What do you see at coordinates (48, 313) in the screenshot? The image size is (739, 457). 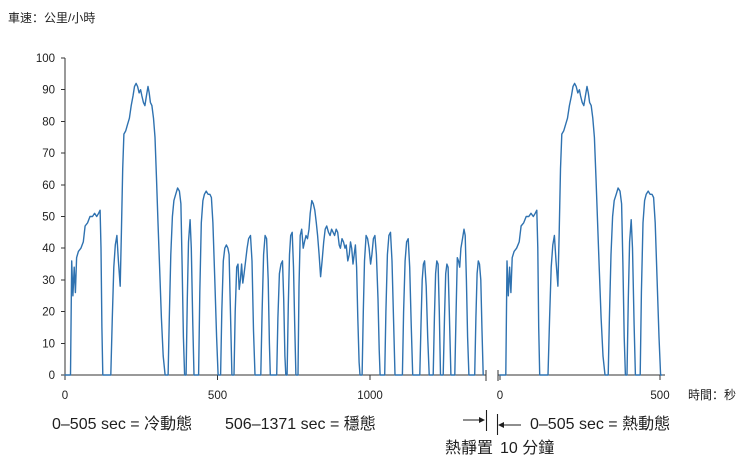 I see `y-tick-label: 20` at bounding box center [48, 313].